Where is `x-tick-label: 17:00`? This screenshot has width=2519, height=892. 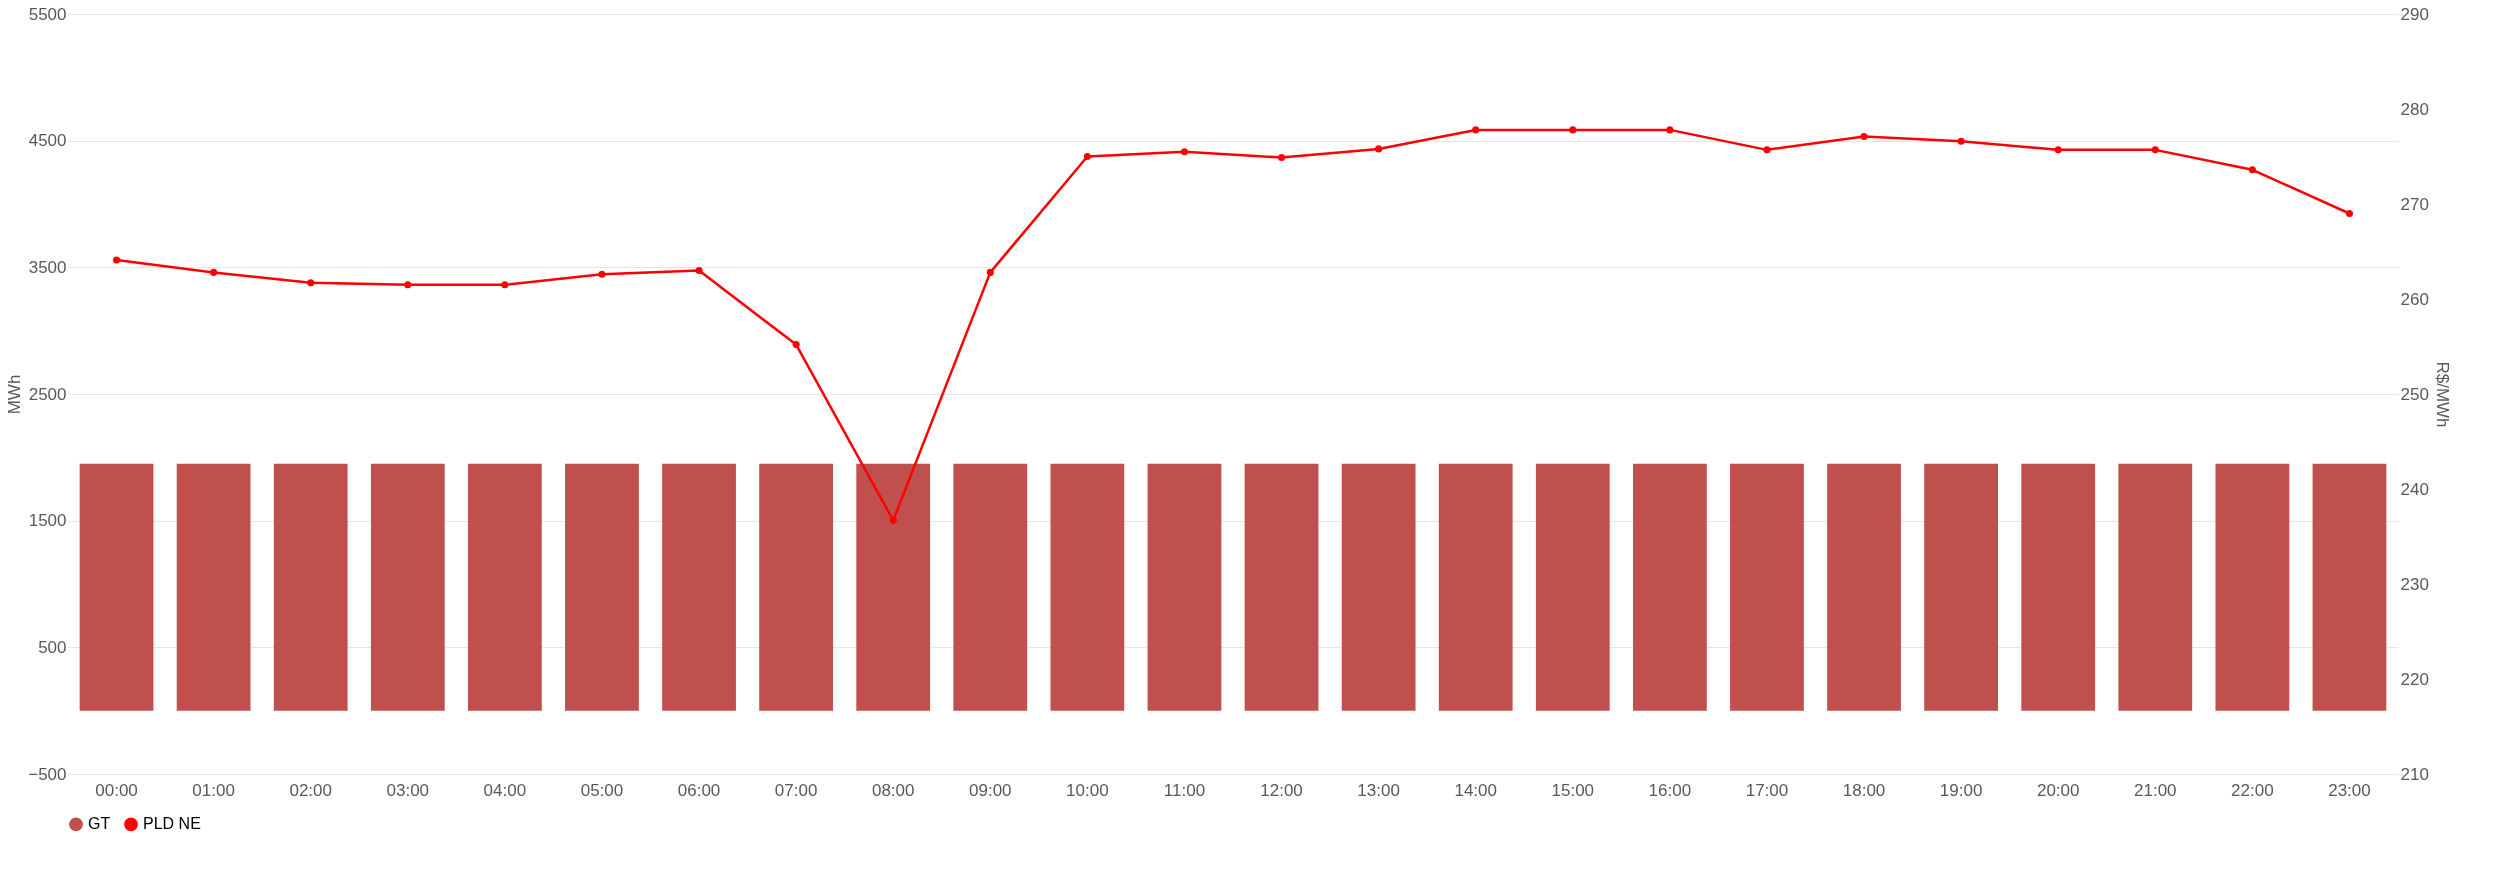
x-tick-label: 17:00 is located at coordinates (1767, 790).